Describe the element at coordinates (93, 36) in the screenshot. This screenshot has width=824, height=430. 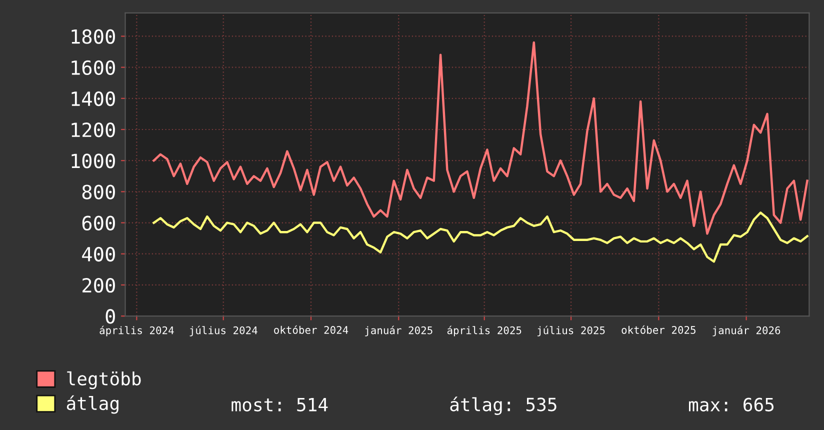
I see `y-tick-label: 1800` at that location.